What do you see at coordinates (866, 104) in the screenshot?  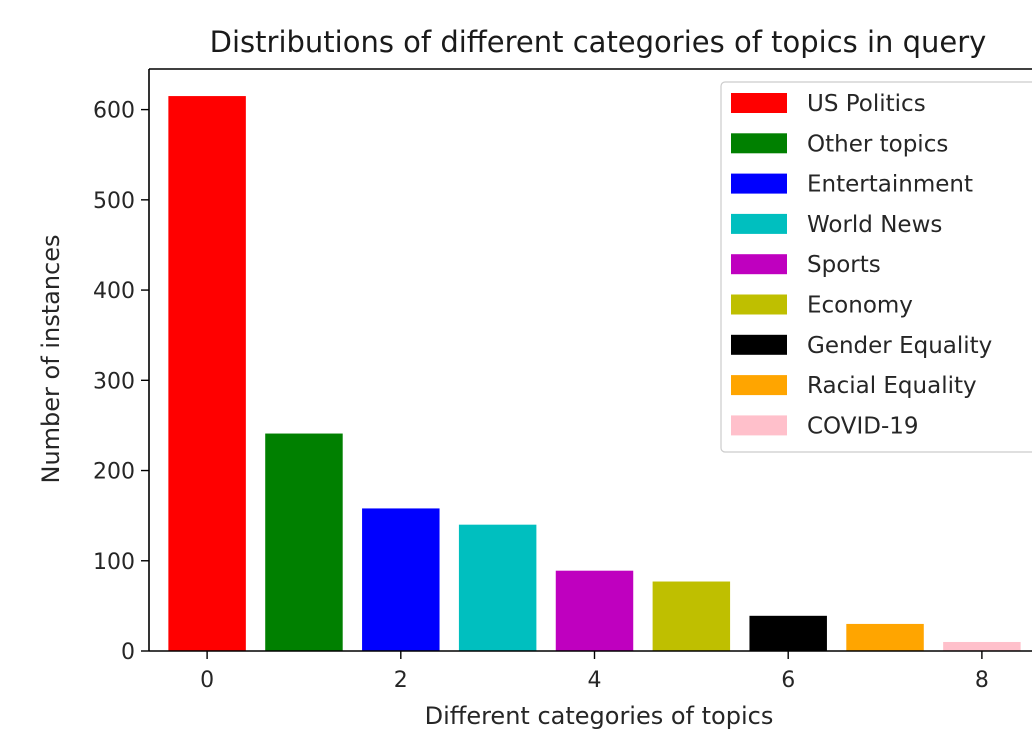 I see `legend-label-0: US Politics` at bounding box center [866, 104].